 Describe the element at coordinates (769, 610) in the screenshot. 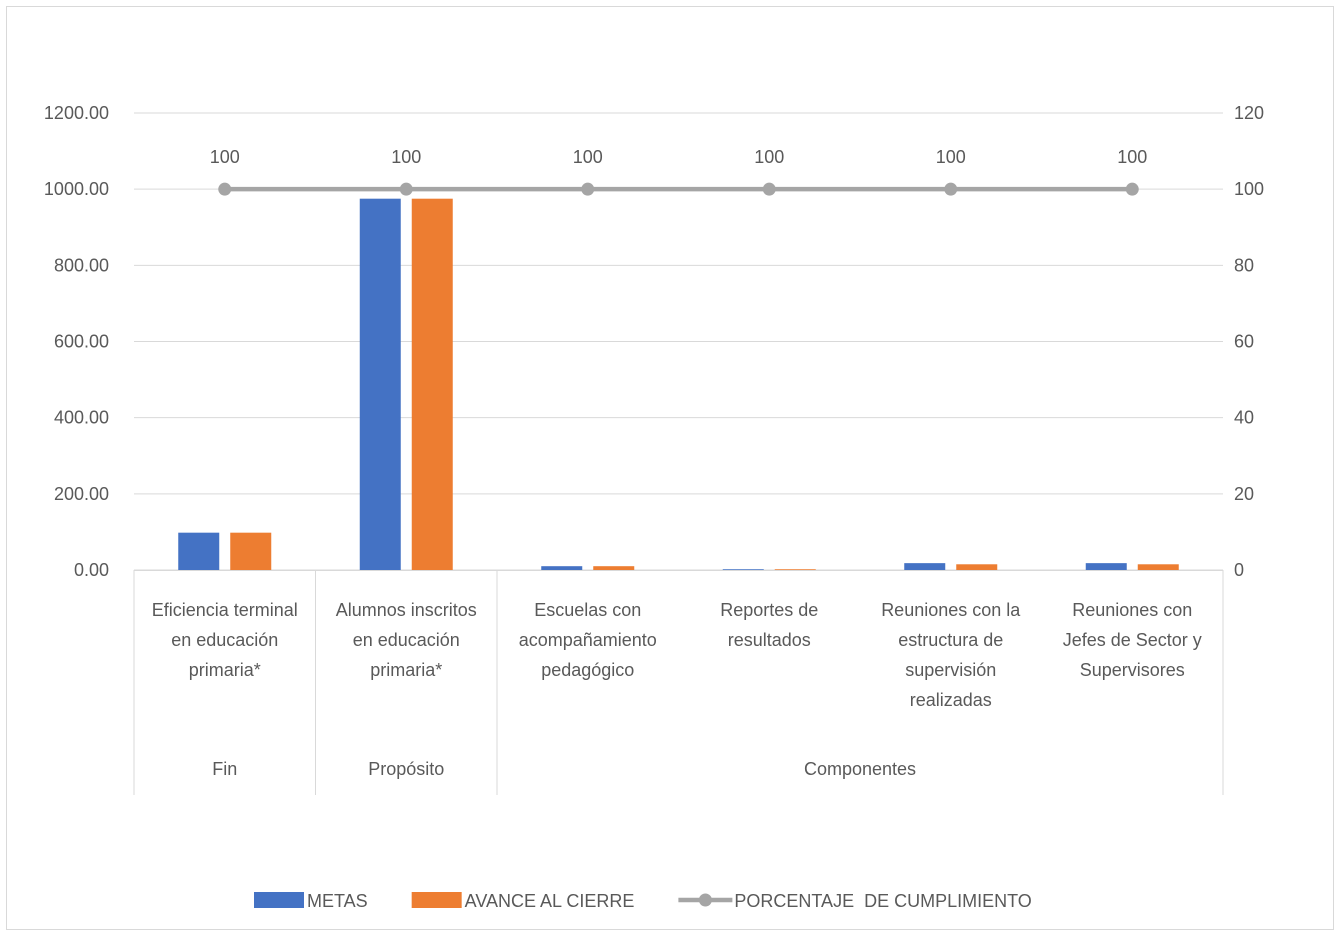

I see `category-label: Reportes de` at that location.